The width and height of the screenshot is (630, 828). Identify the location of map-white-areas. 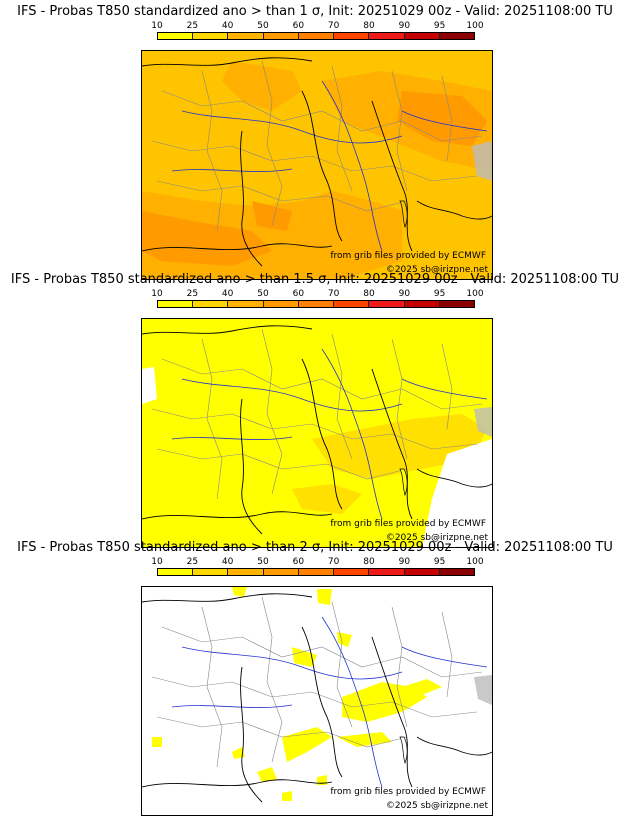
(317, 457).